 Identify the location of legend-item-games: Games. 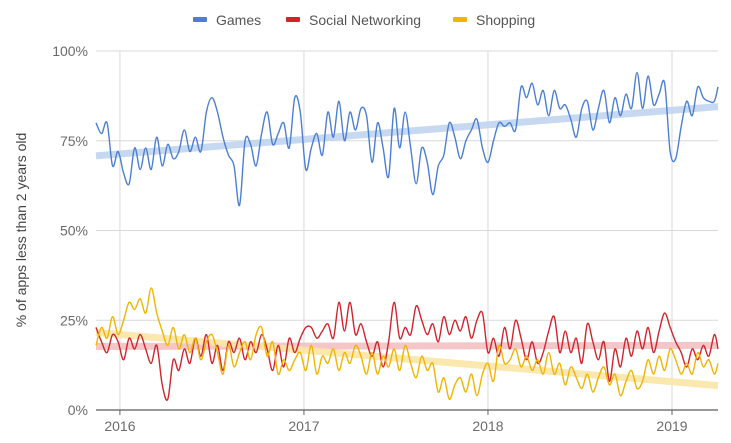
(227, 20).